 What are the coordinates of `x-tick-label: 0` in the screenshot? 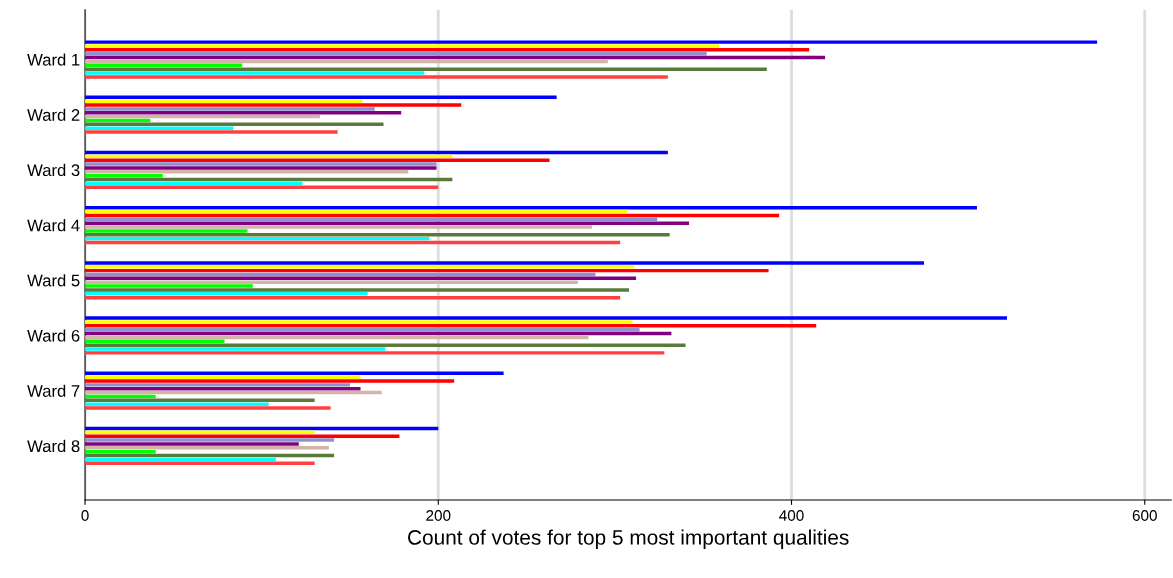 It's located at (85, 515).